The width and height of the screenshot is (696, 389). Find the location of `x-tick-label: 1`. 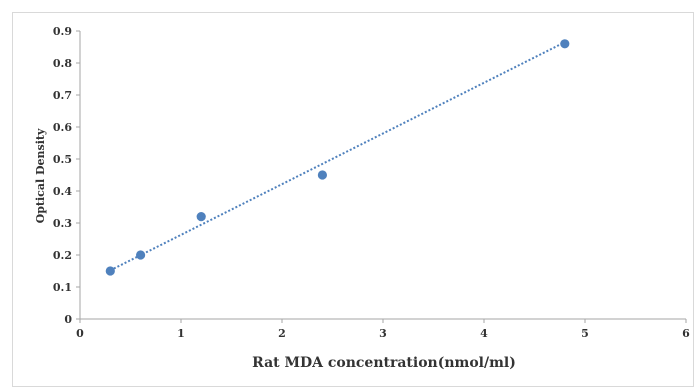

x-tick-label: 1 is located at coordinates (181, 333).